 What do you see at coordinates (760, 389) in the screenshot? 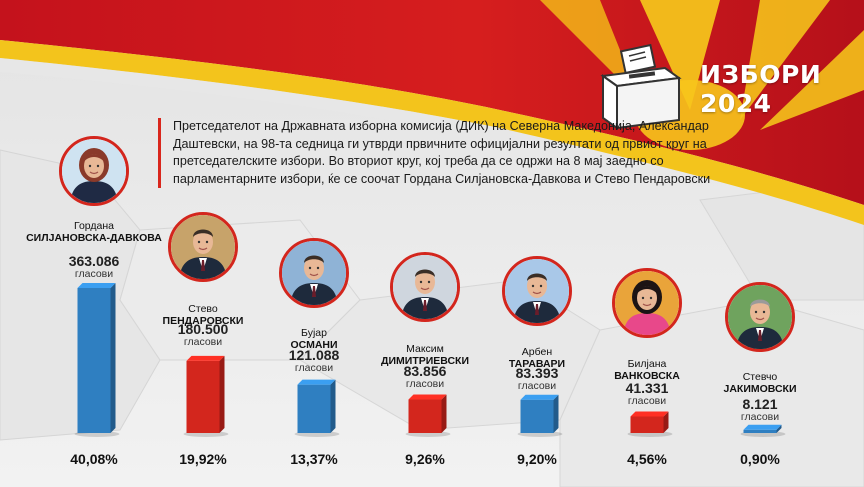
I see `candidate-last-name: ЈАКИМОВСКИ` at bounding box center [760, 389].